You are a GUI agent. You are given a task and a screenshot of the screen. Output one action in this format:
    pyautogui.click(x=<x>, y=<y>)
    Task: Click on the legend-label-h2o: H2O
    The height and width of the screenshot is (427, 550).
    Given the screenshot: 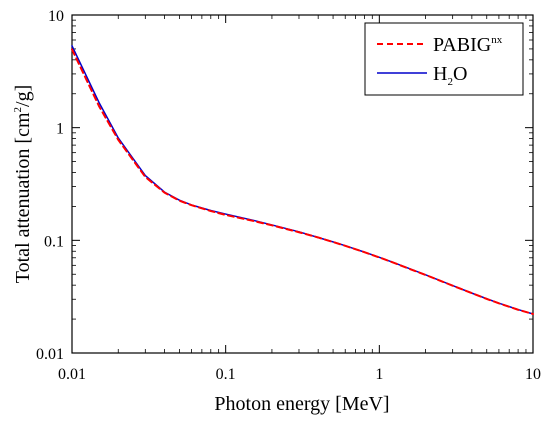 What is the action you would take?
    pyautogui.click(x=450, y=75)
    